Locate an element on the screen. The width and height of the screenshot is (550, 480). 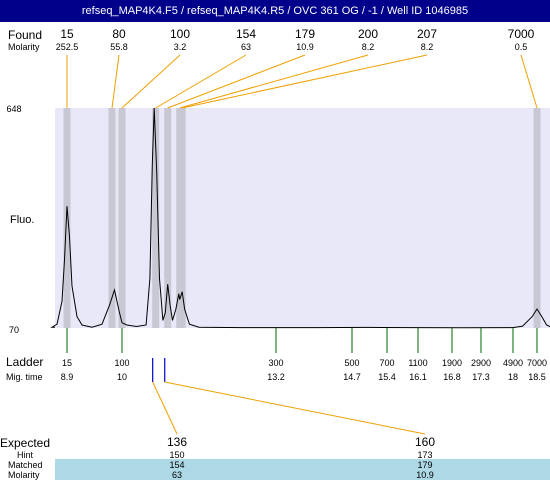
ladder-time-label: 18.5 is located at coordinates (537, 377).